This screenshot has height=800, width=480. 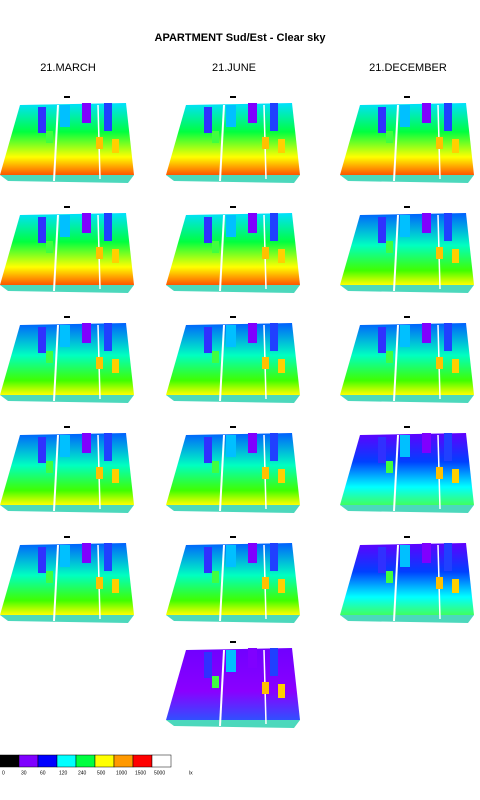 I want to click on legend-label: 1000, so click(x=121, y=773).